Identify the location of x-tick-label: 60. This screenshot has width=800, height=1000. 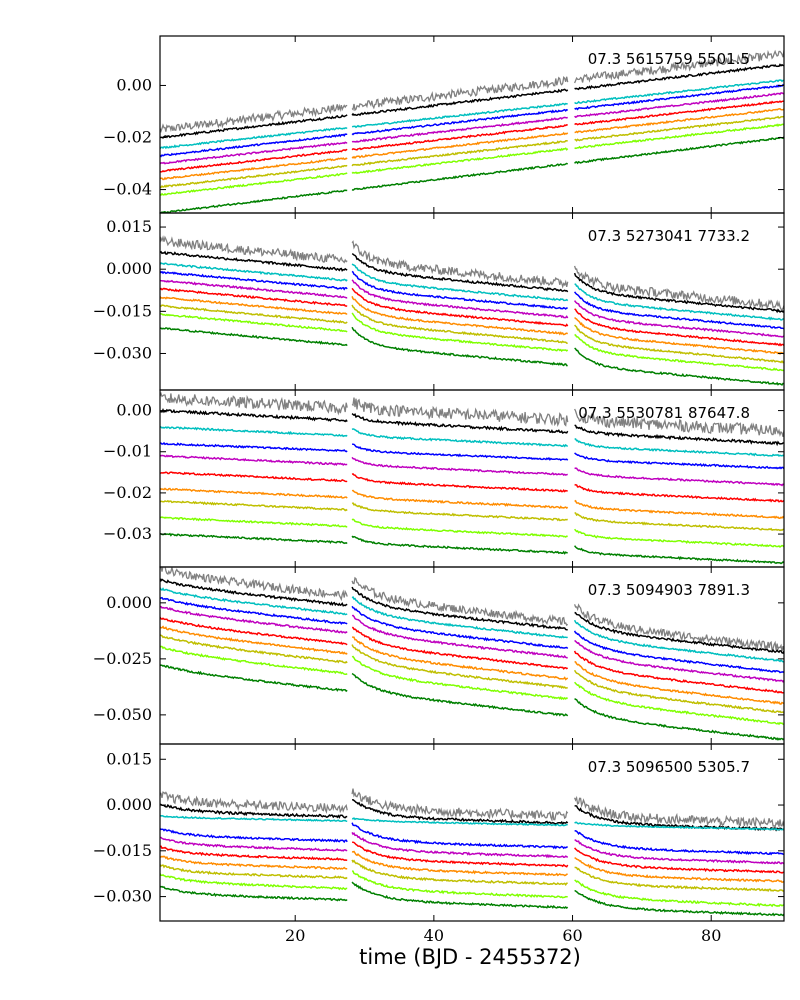
(572, 935).